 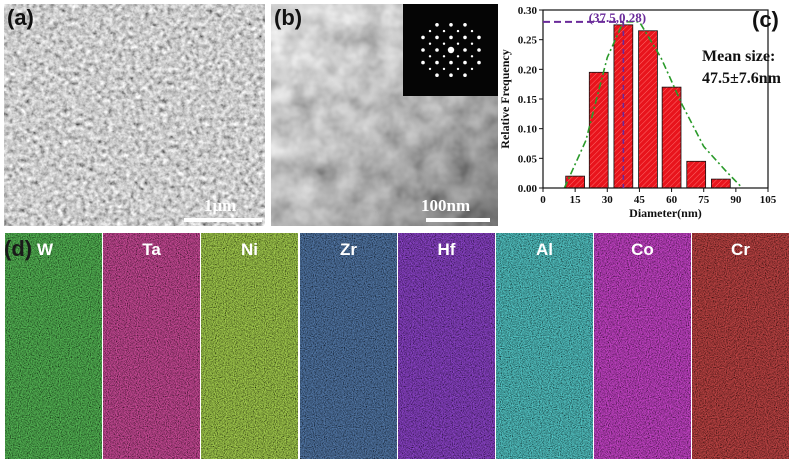 What do you see at coordinates (704, 200) in the screenshot?
I see `x-tick-label: 75` at bounding box center [704, 200].